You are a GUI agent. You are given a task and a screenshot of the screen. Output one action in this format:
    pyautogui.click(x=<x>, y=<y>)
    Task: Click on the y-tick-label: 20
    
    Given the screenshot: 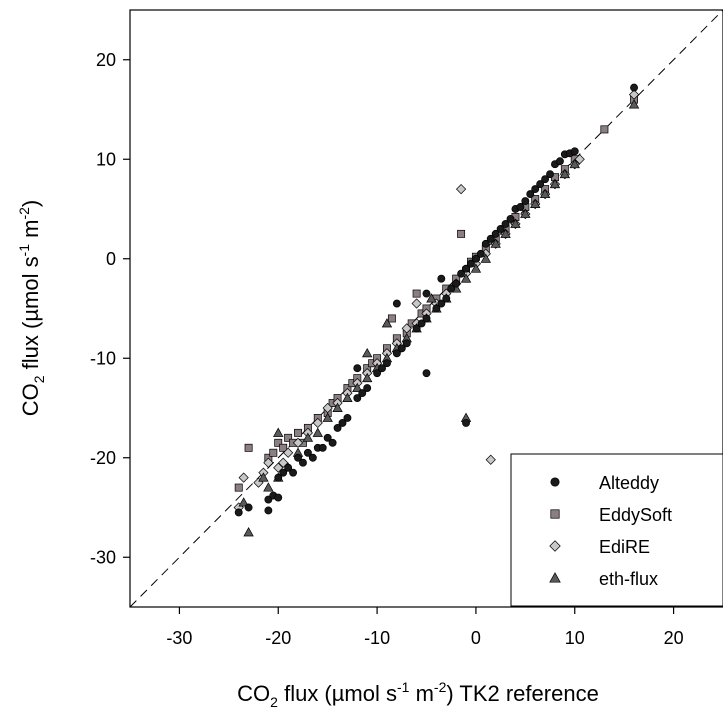 What is the action you would take?
    pyautogui.click(x=106, y=60)
    